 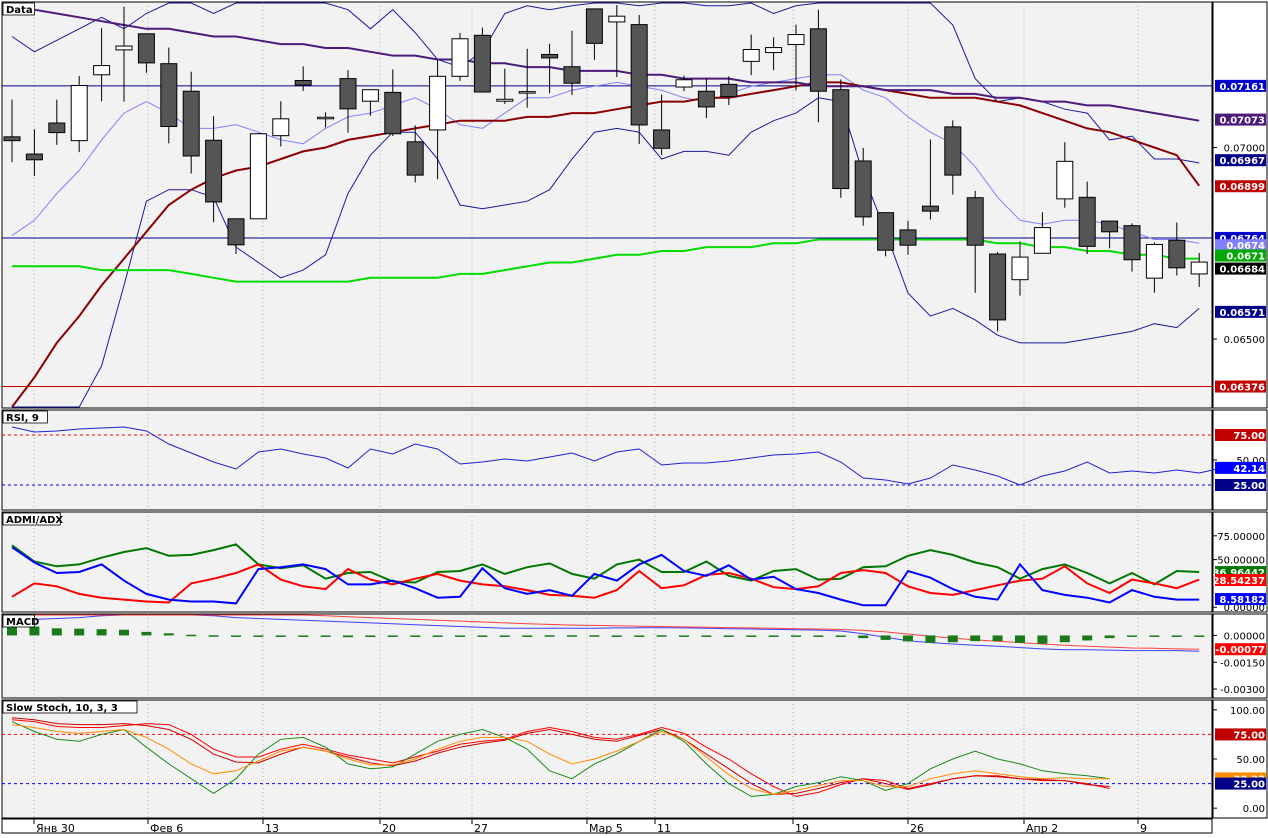 What do you see at coordinates (62, 708) in the screenshot?
I see `panel-title: Slow Stoch, 10, 3, 3` at bounding box center [62, 708].